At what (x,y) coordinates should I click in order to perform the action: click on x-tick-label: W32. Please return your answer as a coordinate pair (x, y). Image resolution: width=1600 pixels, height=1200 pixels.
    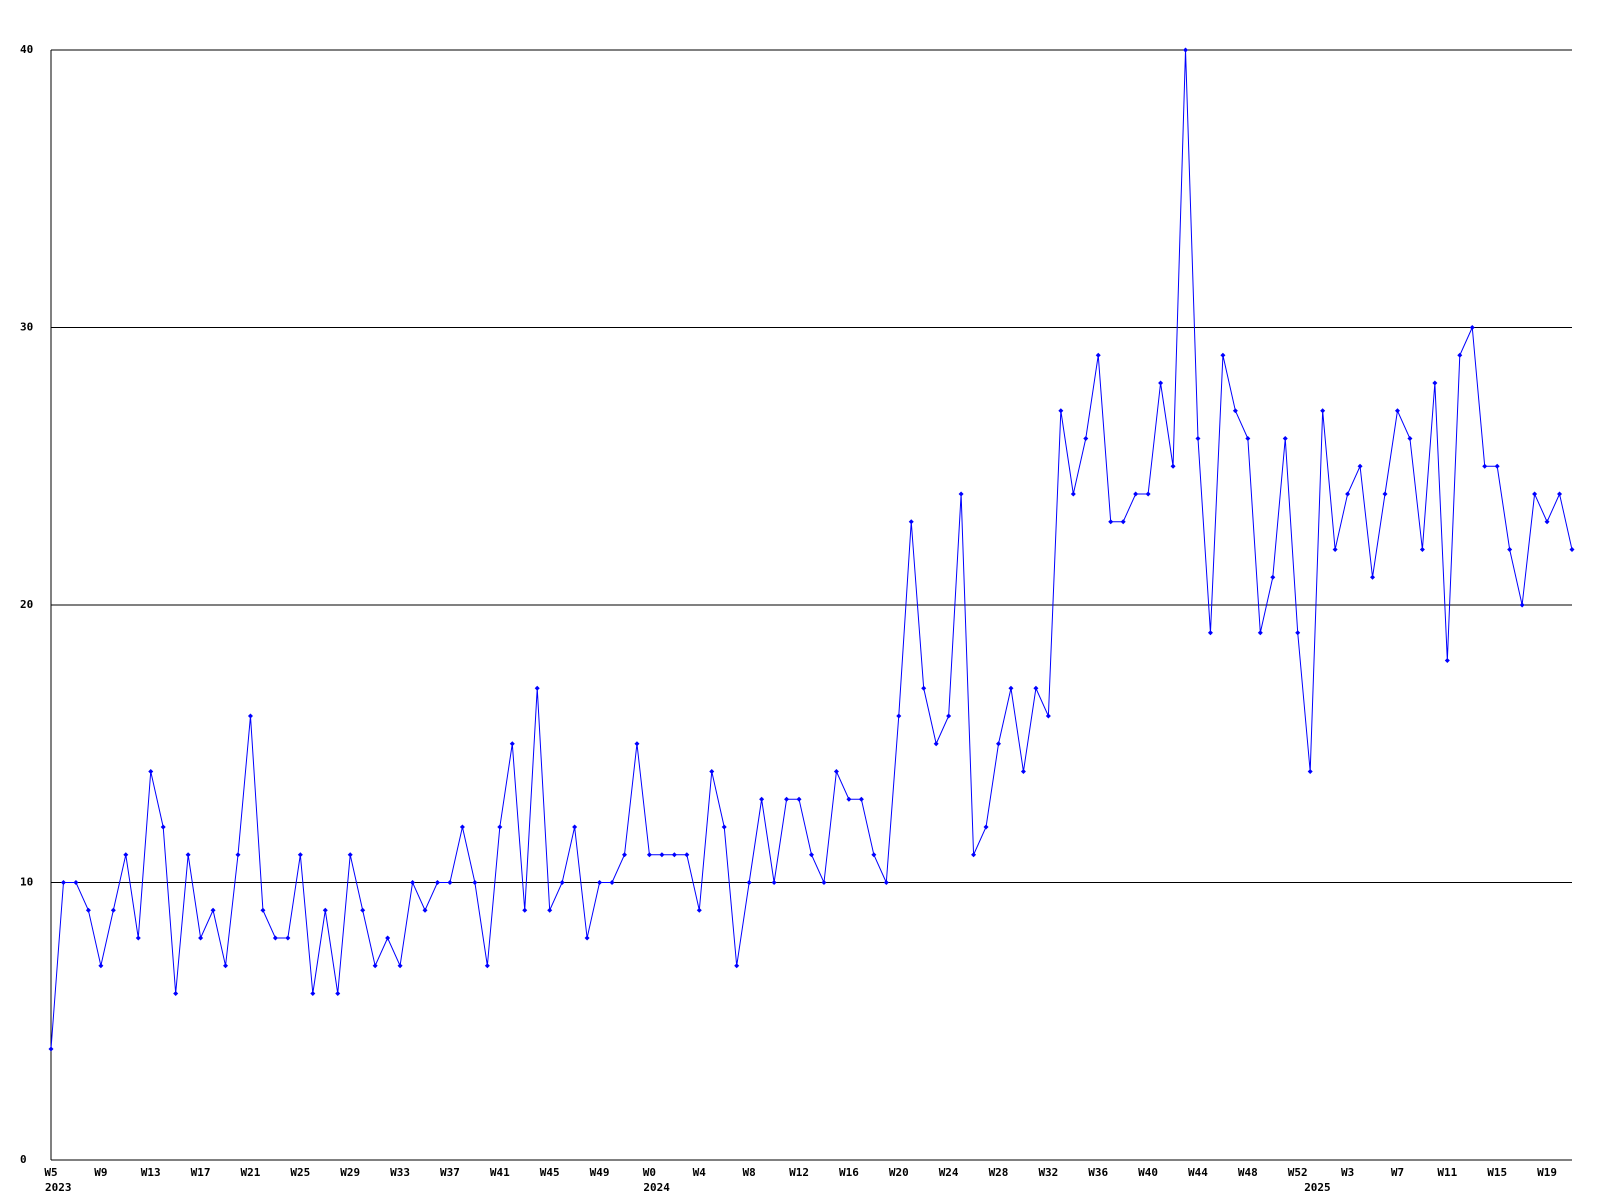
    Looking at the image, I should click on (1048, 1172).